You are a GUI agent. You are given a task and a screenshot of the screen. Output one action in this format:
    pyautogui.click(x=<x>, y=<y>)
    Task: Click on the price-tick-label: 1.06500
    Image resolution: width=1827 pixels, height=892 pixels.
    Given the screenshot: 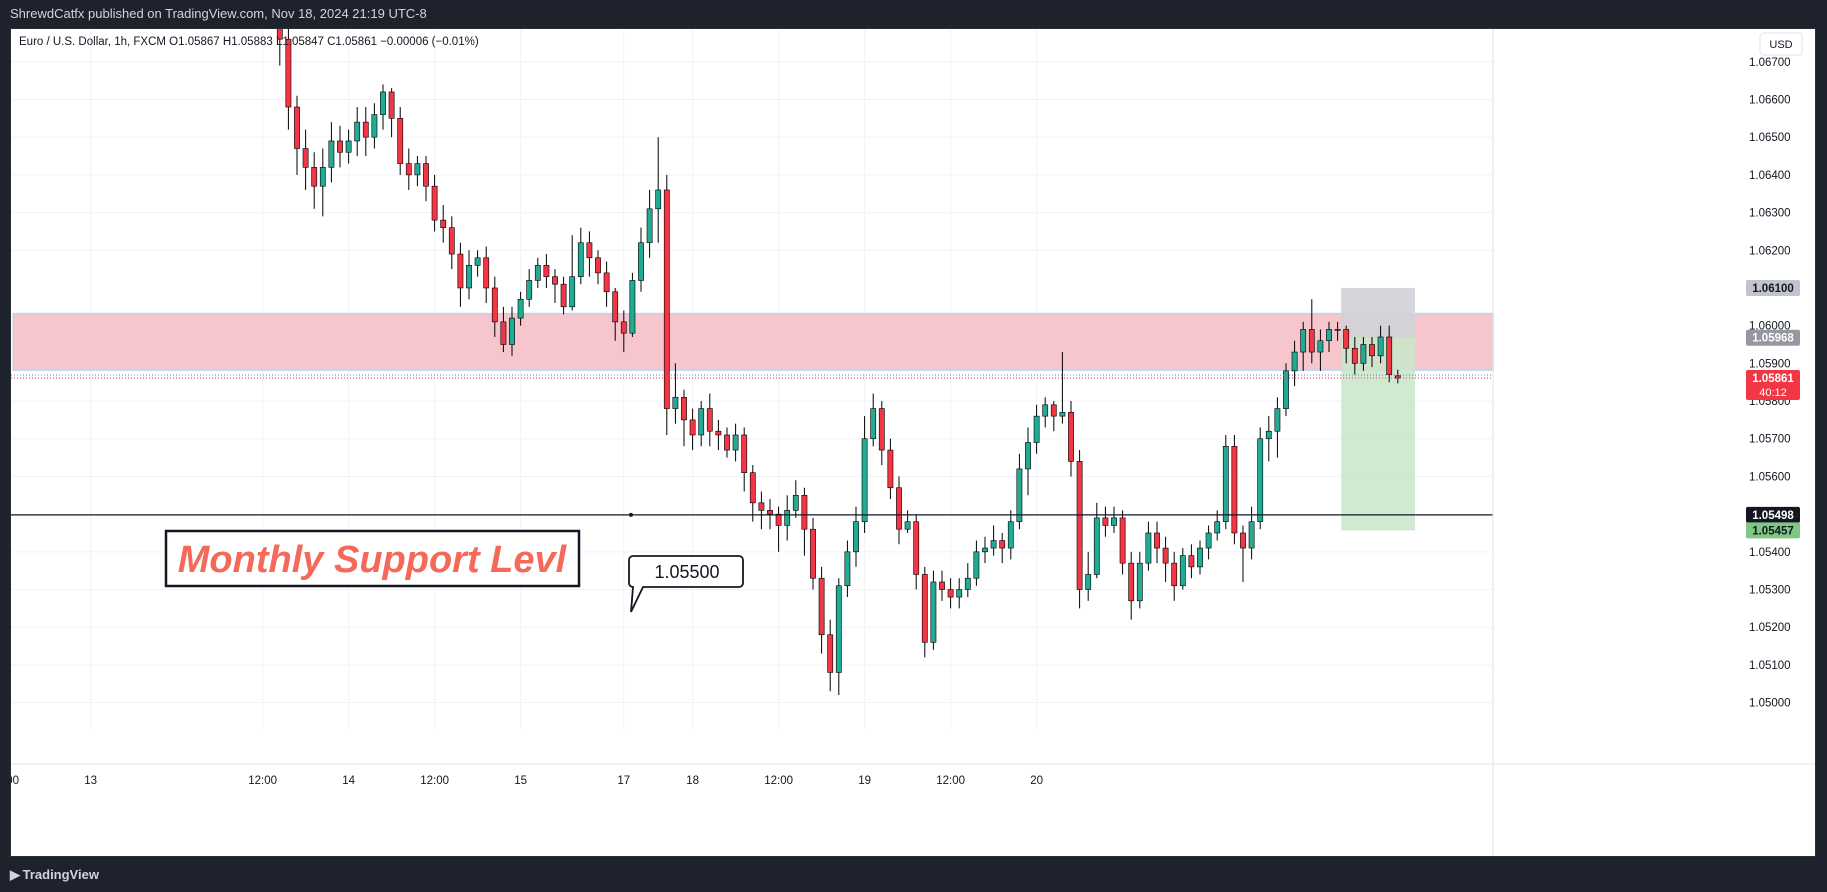 What is the action you would take?
    pyautogui.click(x=1770, y=138)
    